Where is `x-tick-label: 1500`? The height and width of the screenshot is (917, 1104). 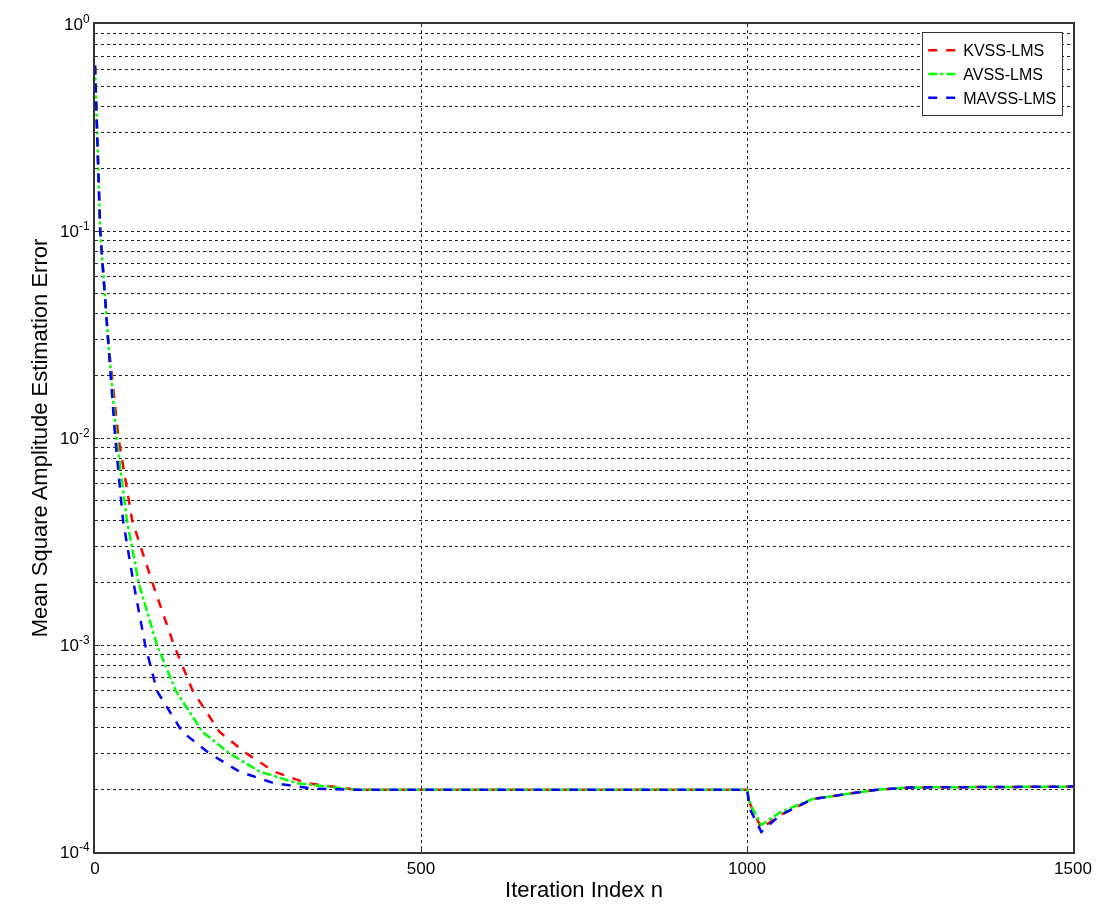 x-tick-label: 1500 is located at coordinates (1073, 869).